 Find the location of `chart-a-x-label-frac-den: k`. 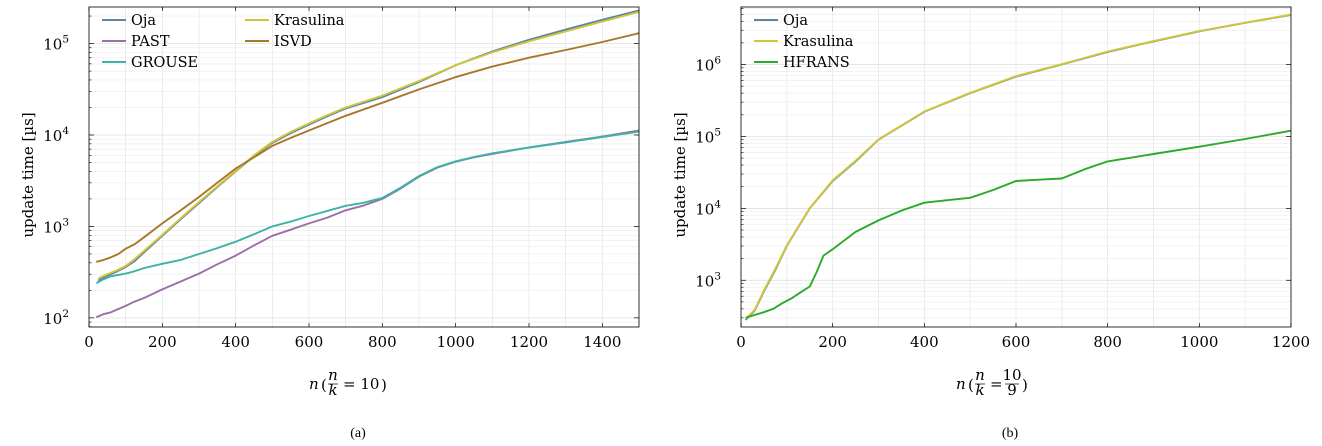

chart-a-x-label-frac-den: k is located at coordinates (332, 390).